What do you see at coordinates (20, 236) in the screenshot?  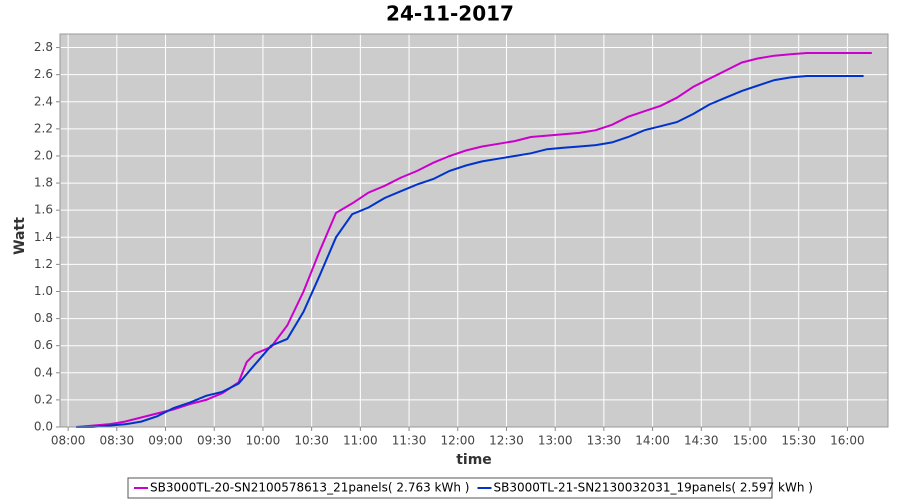 I see `y-axis-label: Watt` at bounding box center [20, 236].